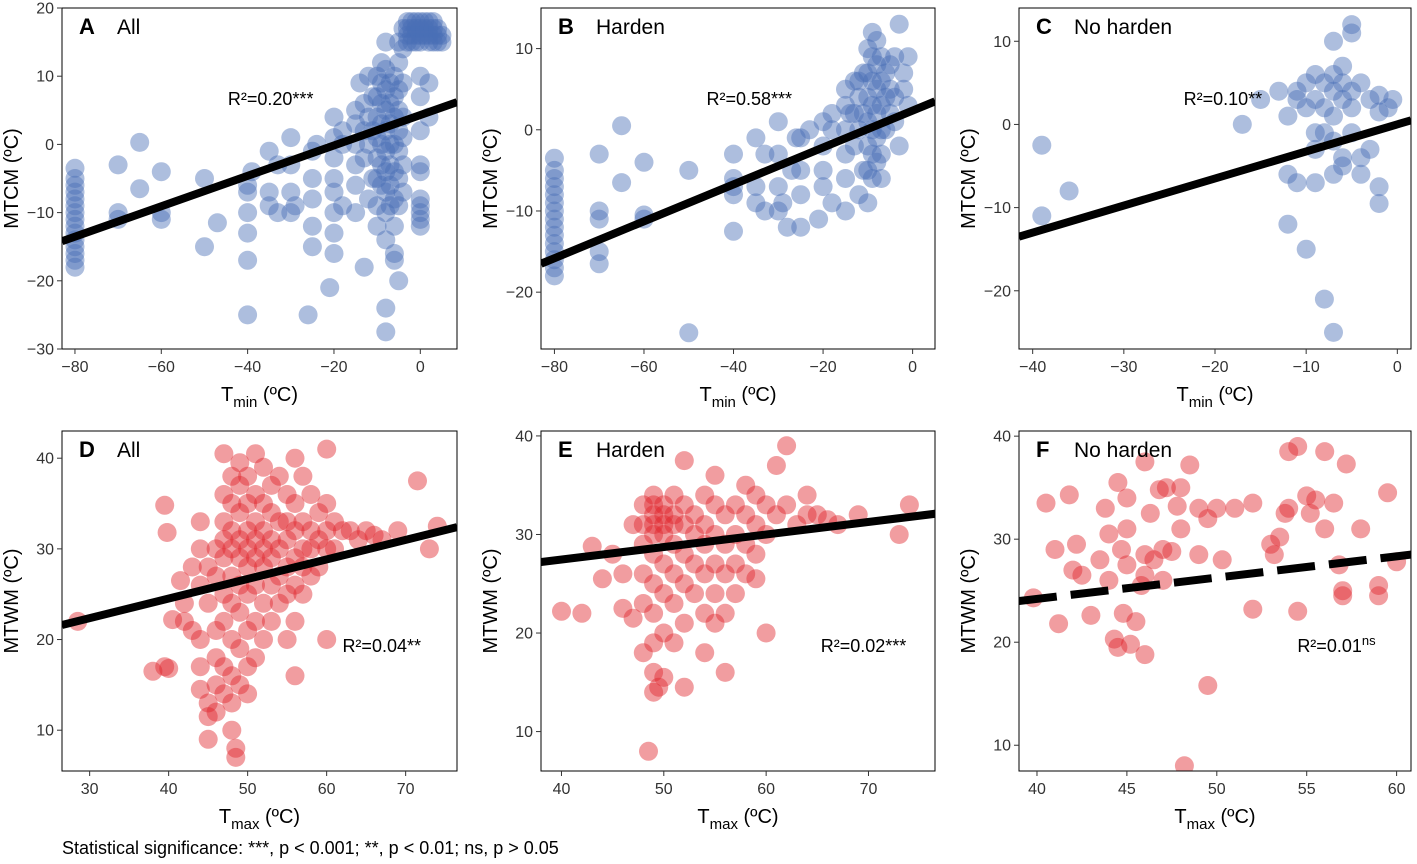  What do you see at coordinates (630, 27) in the screenshot?
I see `panel-title: Harden` at bounding box center [630, 27].